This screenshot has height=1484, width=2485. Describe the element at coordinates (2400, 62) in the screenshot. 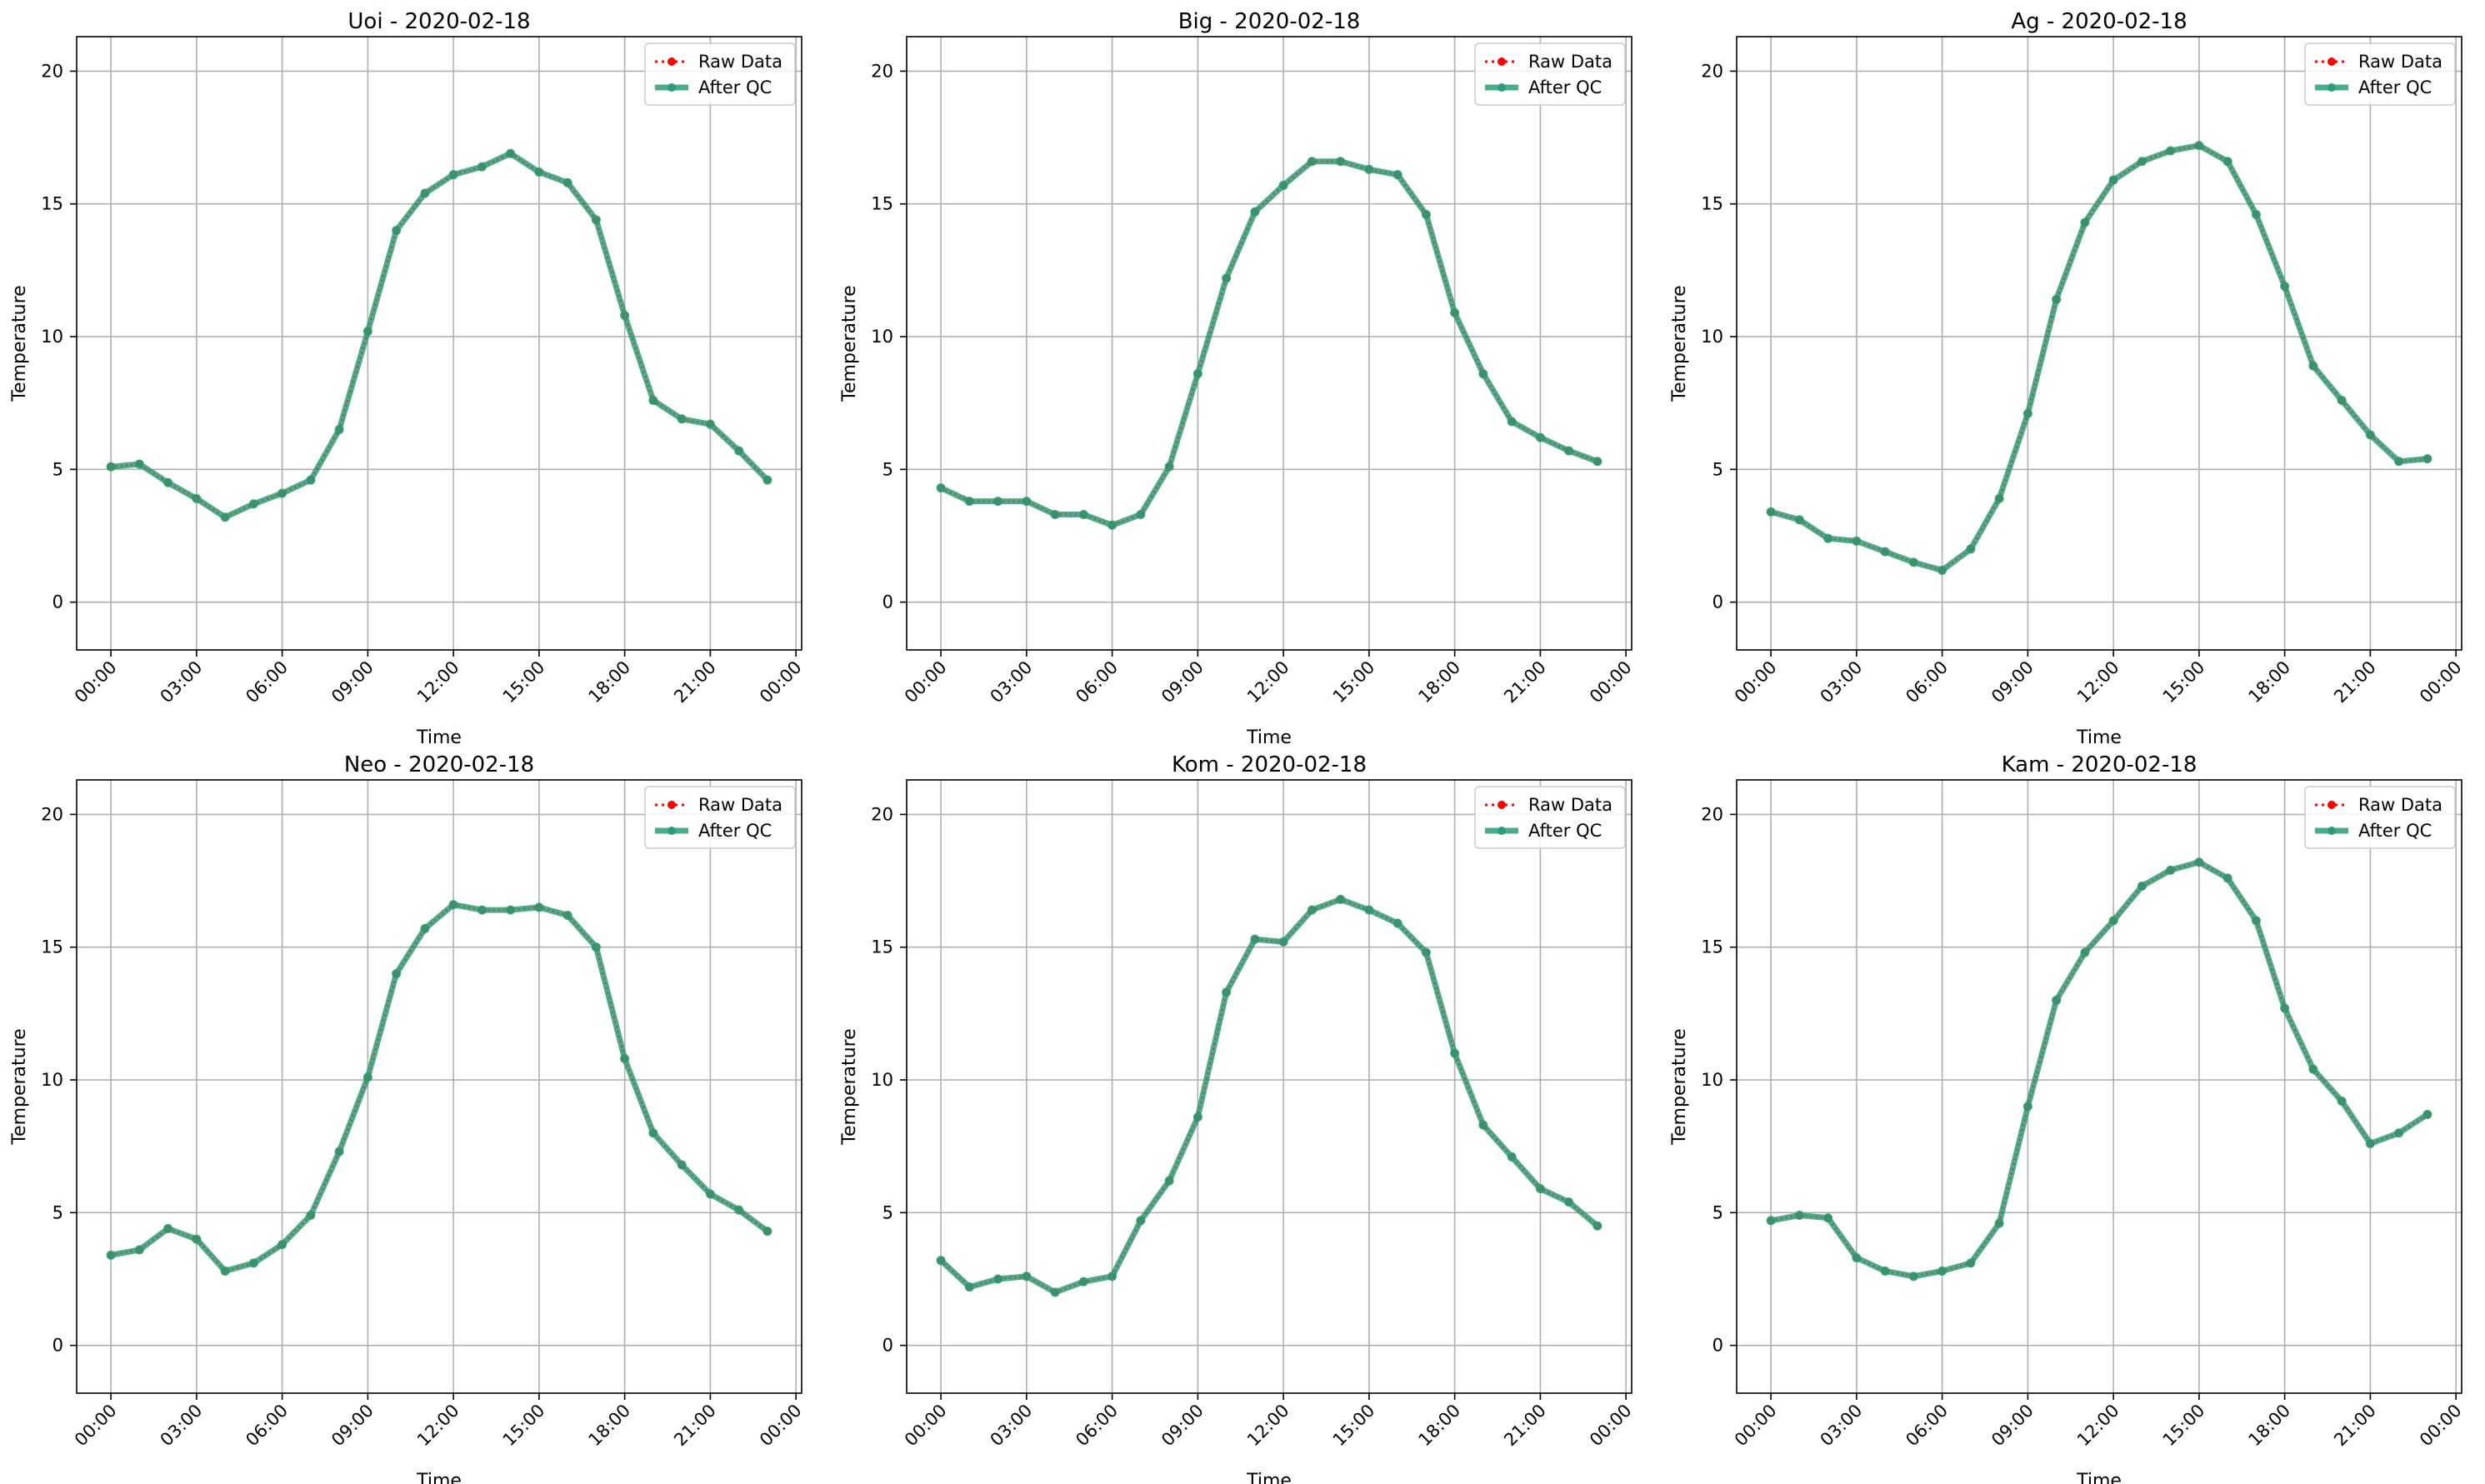

I see `legend-label-raw-data: Raw Data` at that location.